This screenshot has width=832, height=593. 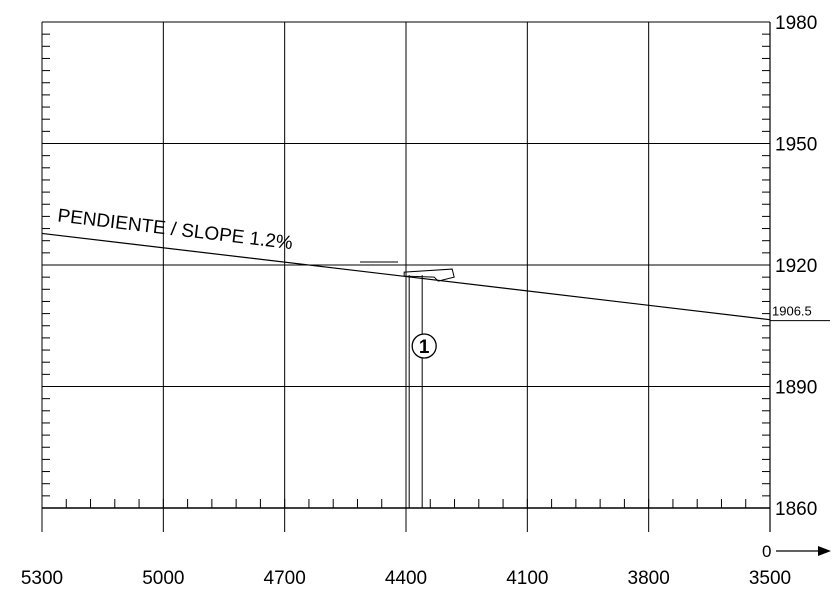 I want to click on origin-indicator: 0, so click(x=796, y=551).